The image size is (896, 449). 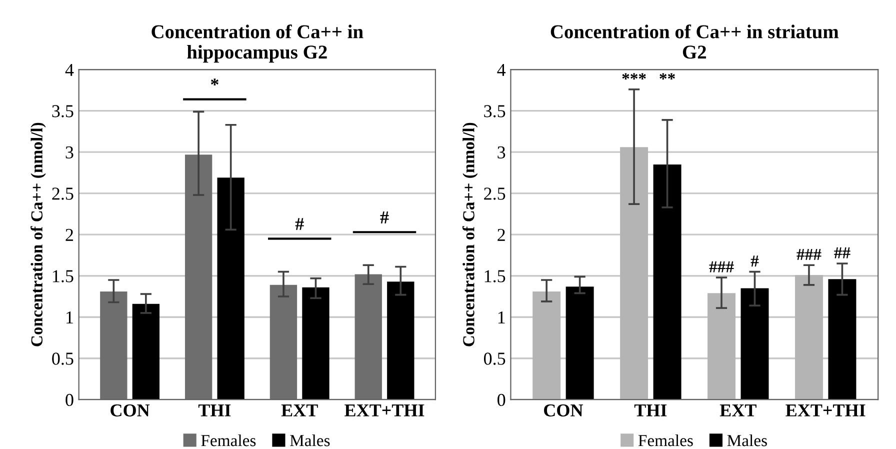 I want to click on annotation: ***, so click(x=634, y=76).